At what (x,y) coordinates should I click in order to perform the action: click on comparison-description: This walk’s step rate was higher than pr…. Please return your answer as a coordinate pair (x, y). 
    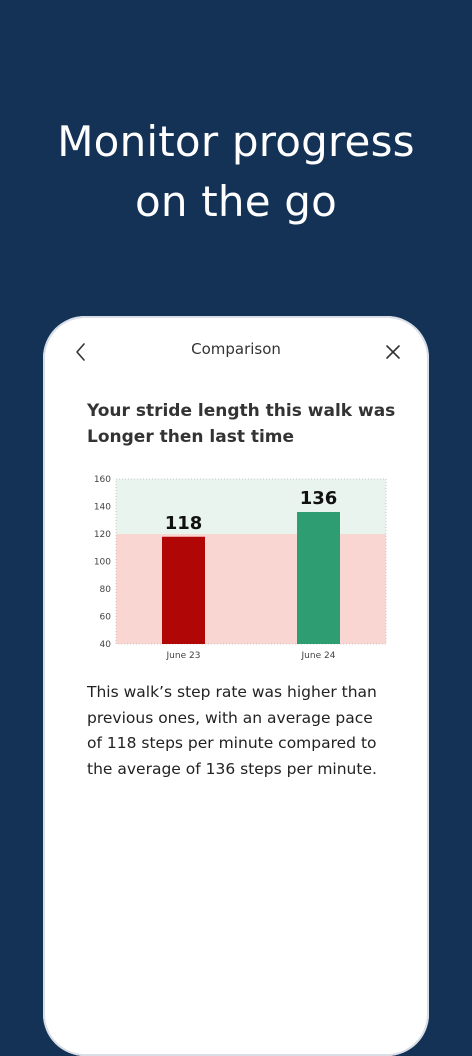
    Looking at the image, I should click on (247, 731).